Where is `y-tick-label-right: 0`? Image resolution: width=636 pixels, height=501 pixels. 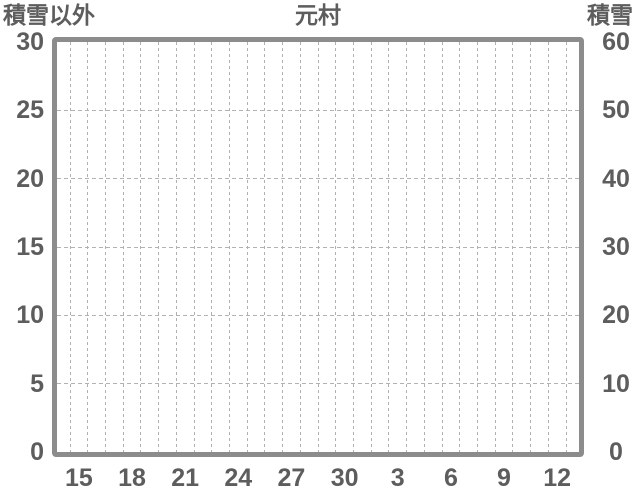
y-tick-label-right: 0 is located at coordinates (616, 452).